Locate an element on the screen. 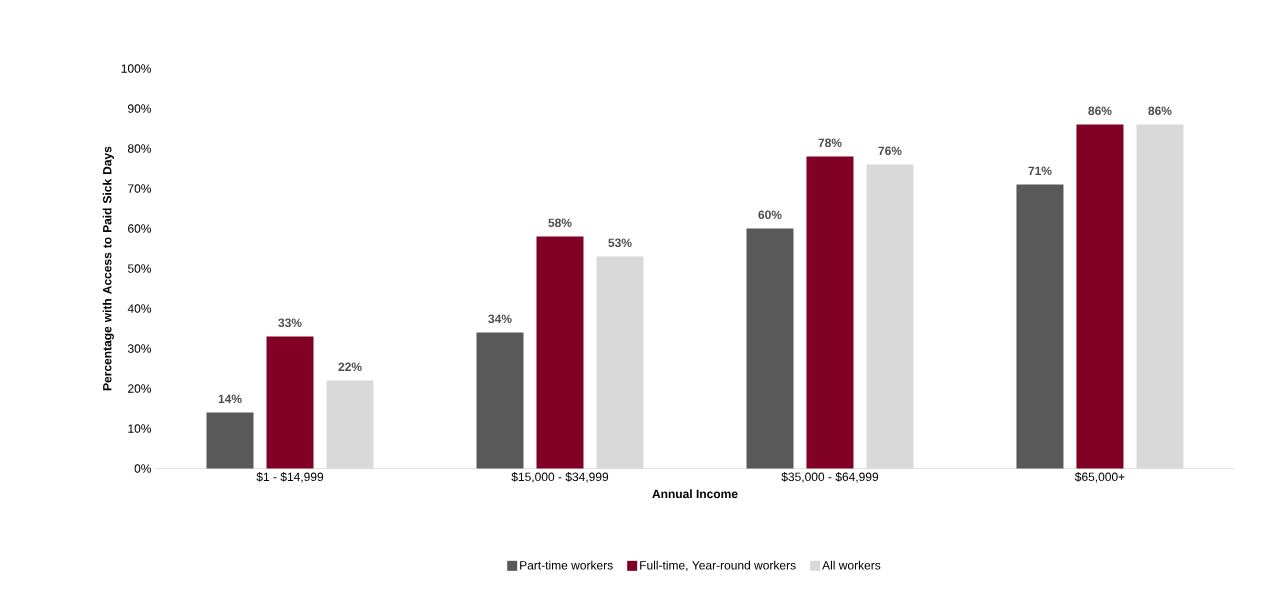  data-label: 76% is located at coordinates (890, 151).